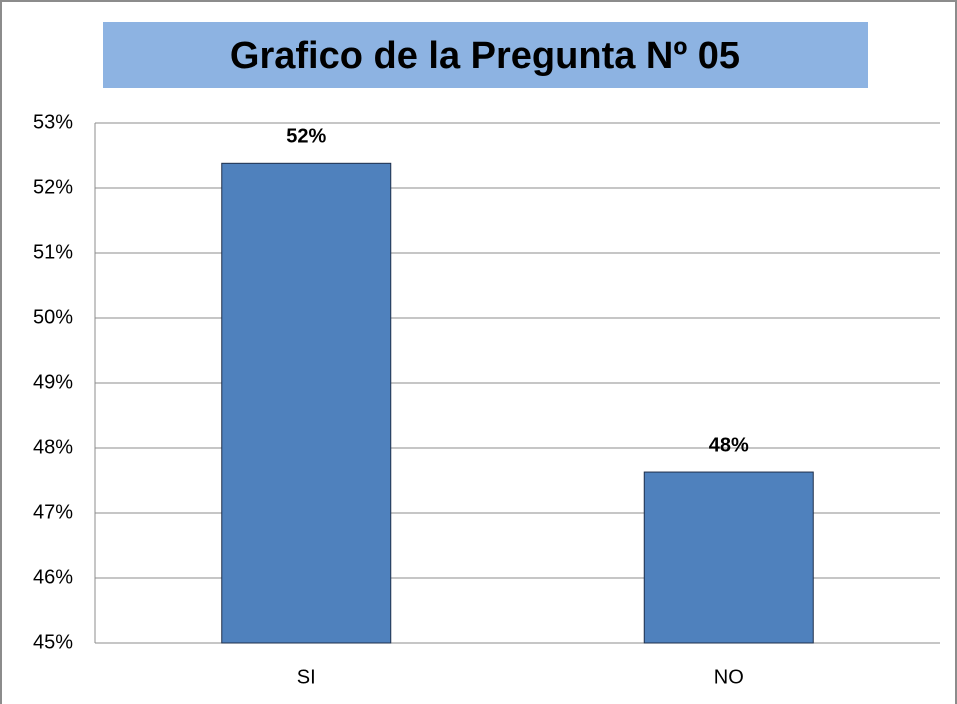 The image size is (957, 704). I want to click on x-tick-label: SI, so click(306, 677).